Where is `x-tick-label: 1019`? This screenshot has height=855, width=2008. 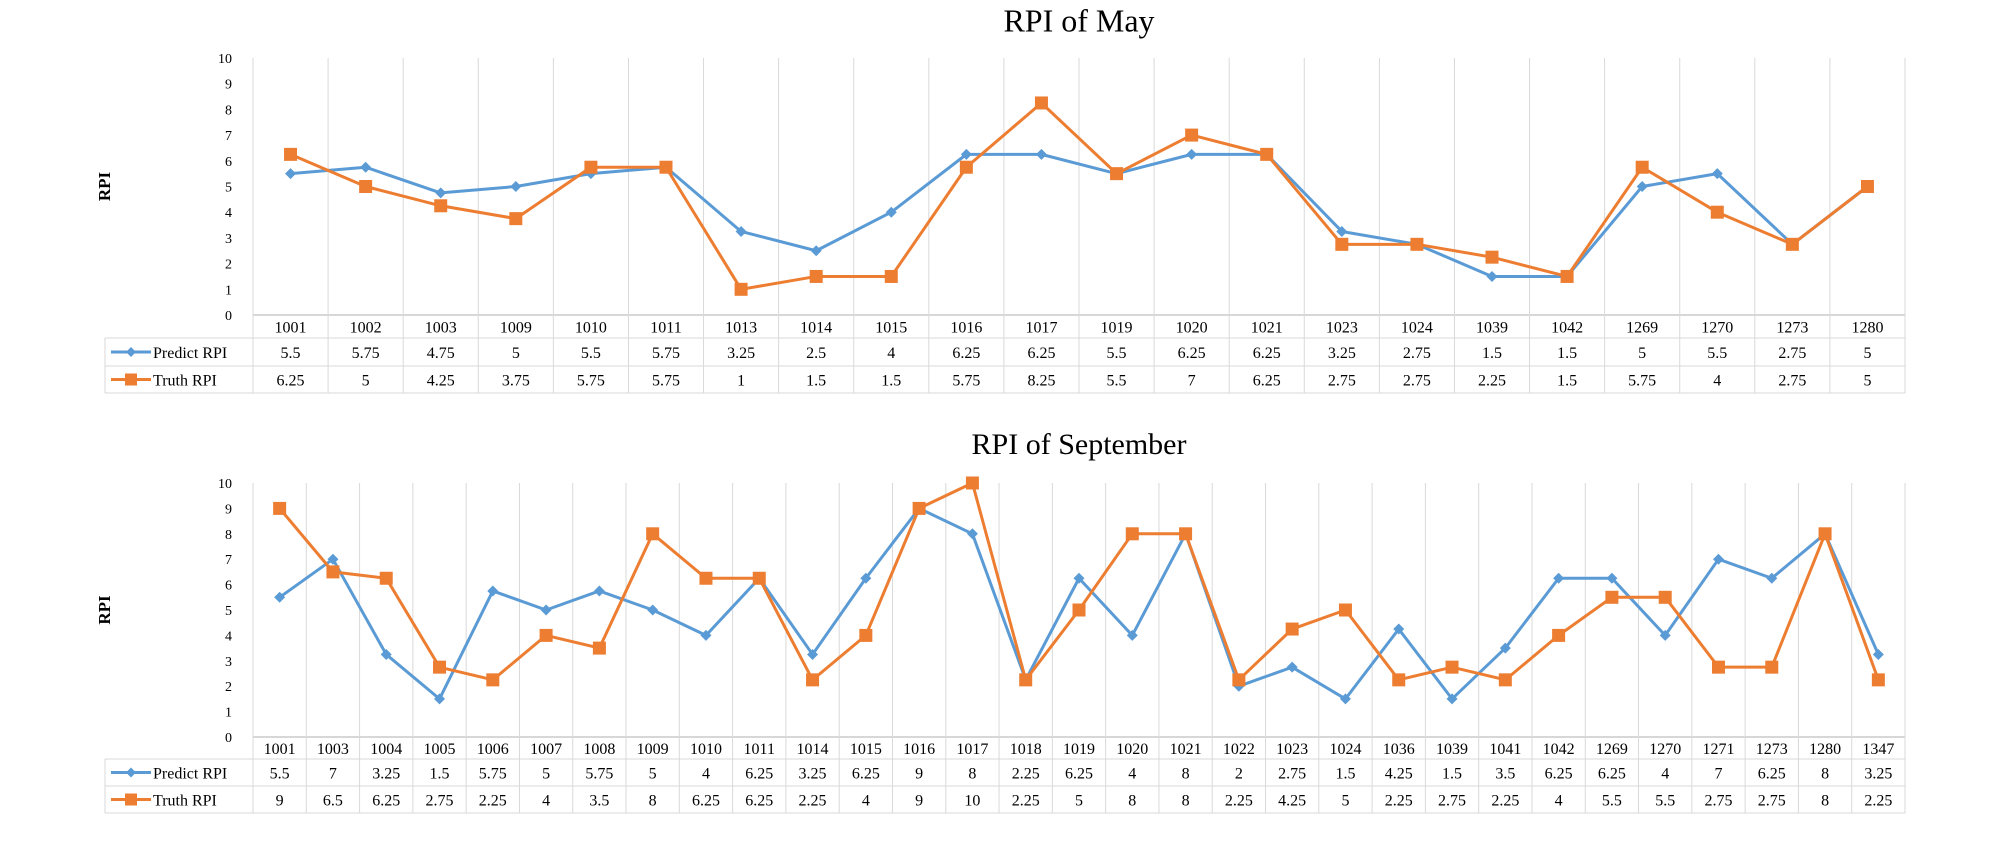 x-tick-label: 1019 is located at coordinates (1079, 749).